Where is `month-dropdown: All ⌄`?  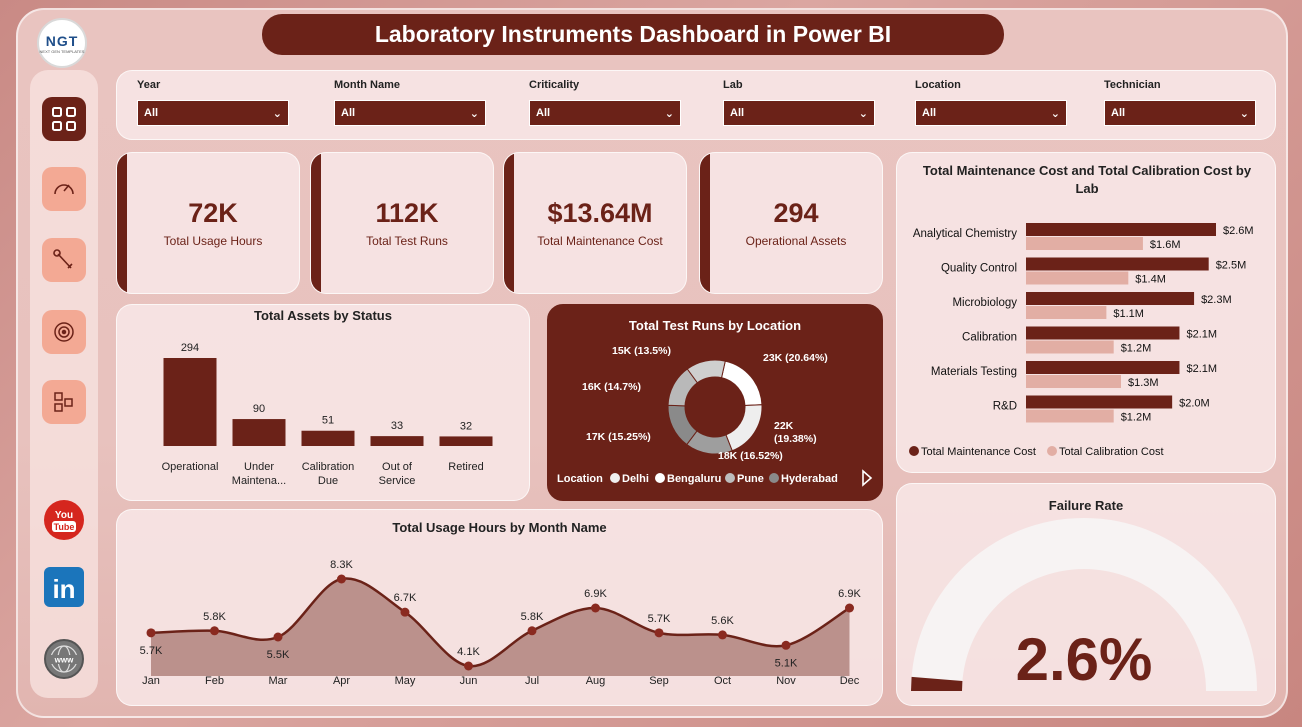 month-dropdown: All ⌄ is located at coordinates (410, 113).